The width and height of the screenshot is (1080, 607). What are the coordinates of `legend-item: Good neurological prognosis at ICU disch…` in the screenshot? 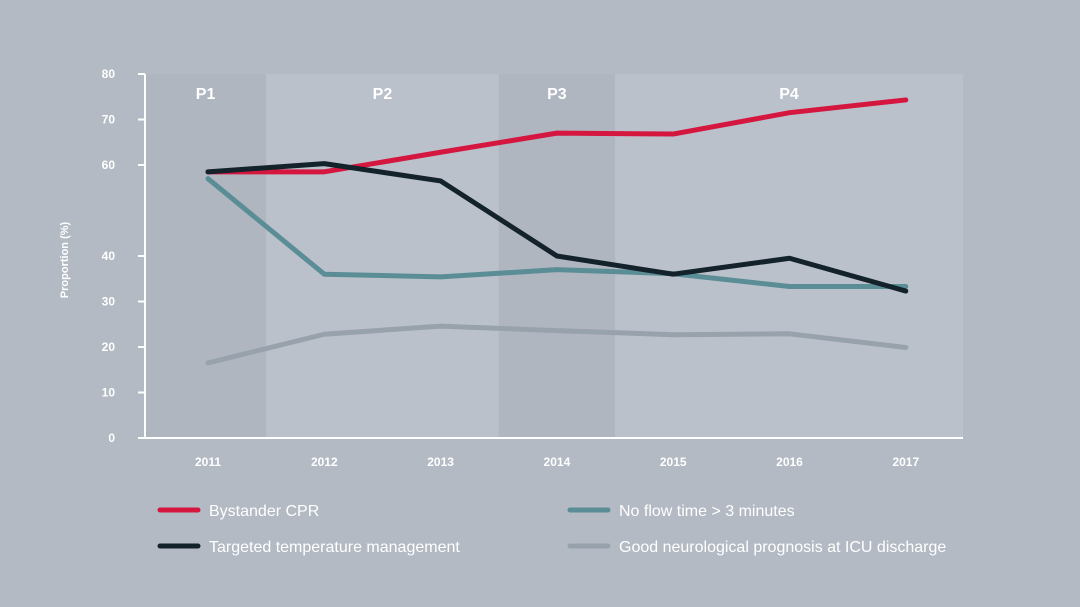 It's located at (756, 547).